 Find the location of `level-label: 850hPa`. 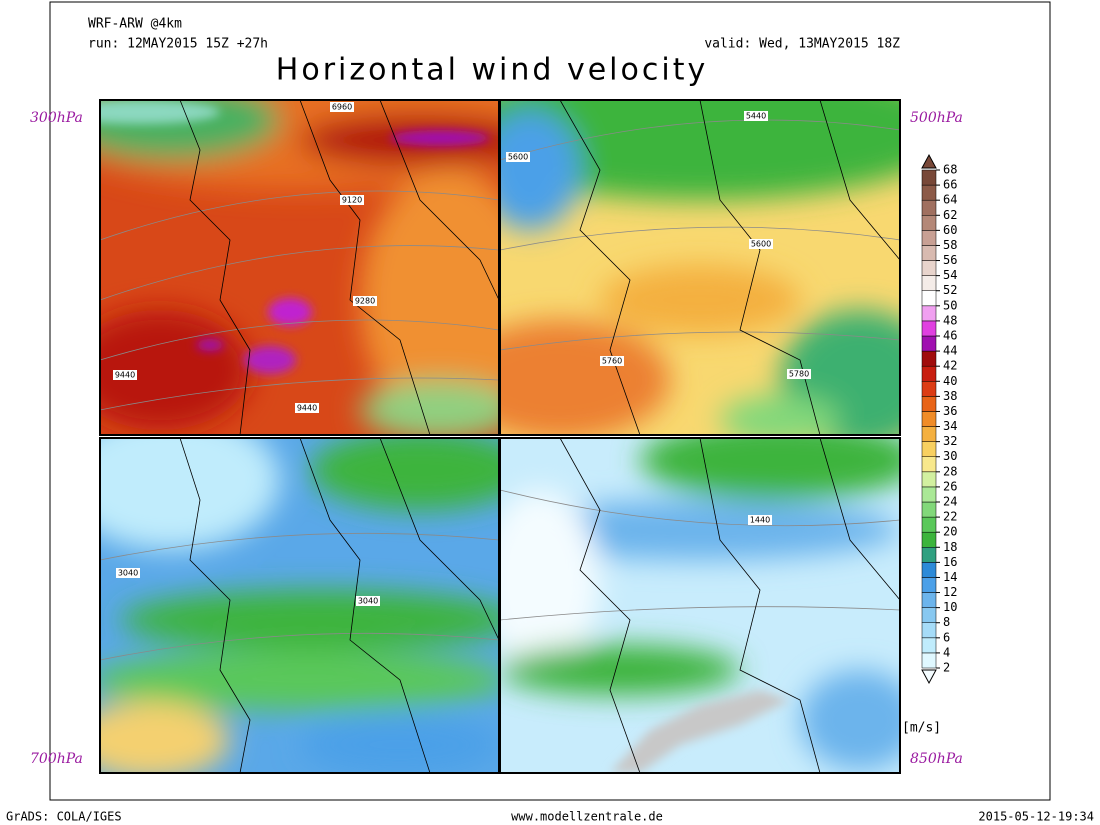

level-label: 850hPa is located at coordinates (936, 759).